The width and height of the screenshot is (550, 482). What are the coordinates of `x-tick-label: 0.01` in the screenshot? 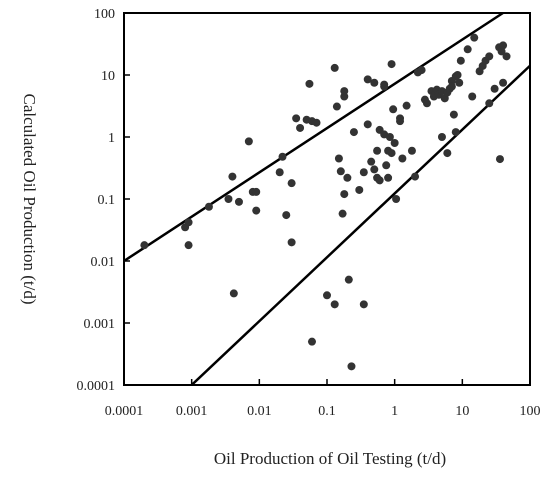 It's located at (259, 411).